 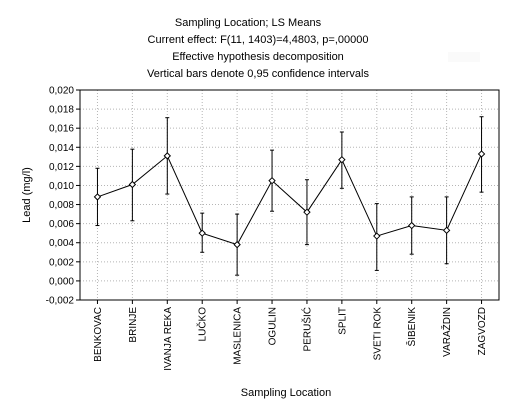 I want to click on chart-subtitle-2: Effective hypothesis decomposition, so click(x=258, y=57).